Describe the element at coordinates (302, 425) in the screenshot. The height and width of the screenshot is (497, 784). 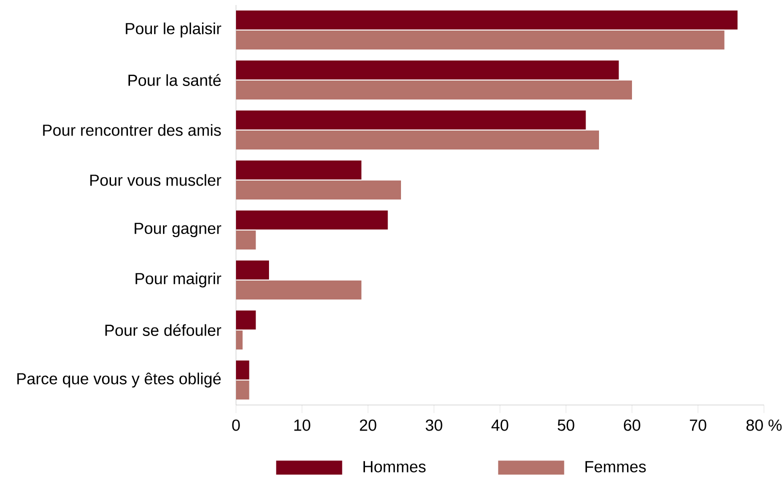
I see `x-tick-label: 10` at that location.